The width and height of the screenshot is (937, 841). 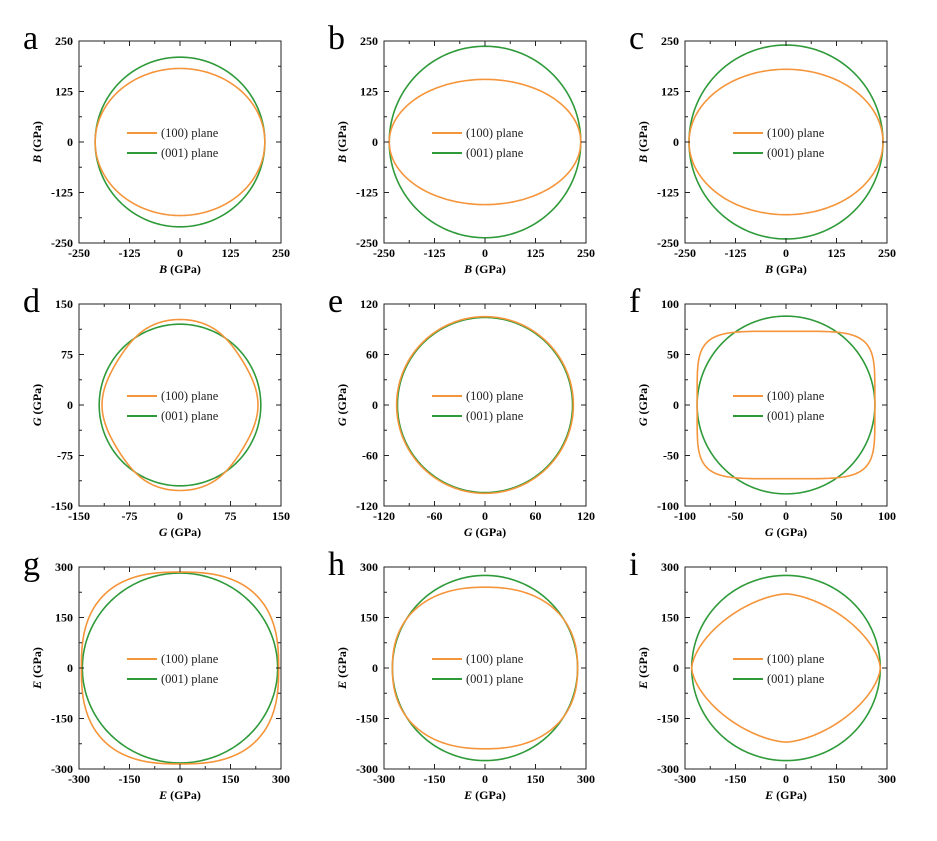 What do you see at coordinates (367, 506) in the screenshot?
I see `y-tick-label: -120` at bounding box center [367, 506].